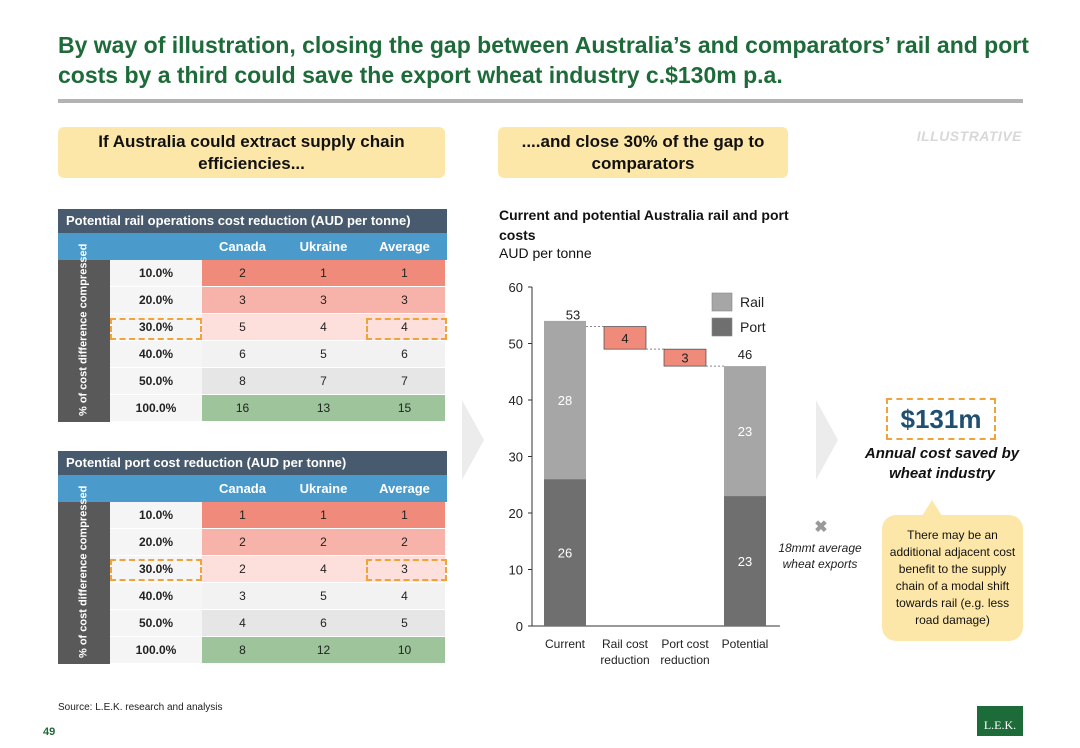  Describe the element at coordinates (932, 508) in the screenshot. I see `bubble-tail` at that location.